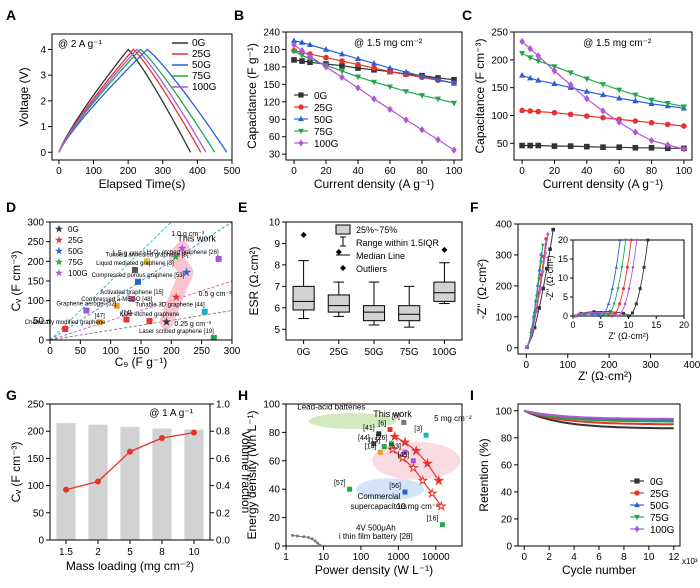  I want to click on y-tick-label: 0, so click(277, 547).